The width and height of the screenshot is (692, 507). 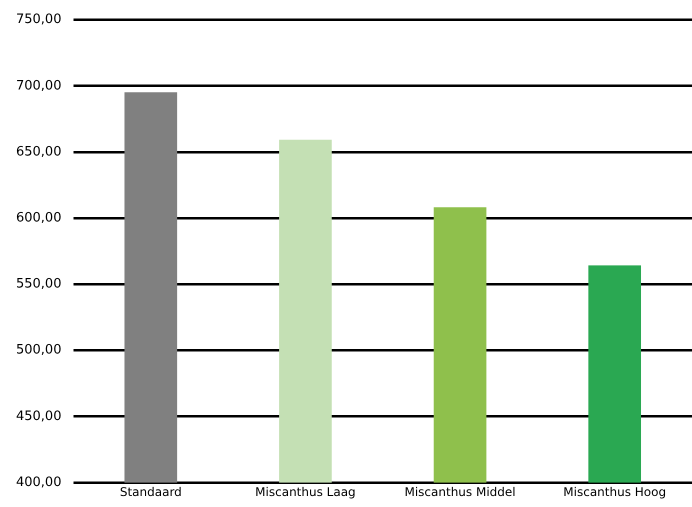 I want to click on y-tick-label: 550,00, so click(x=39, y=284).